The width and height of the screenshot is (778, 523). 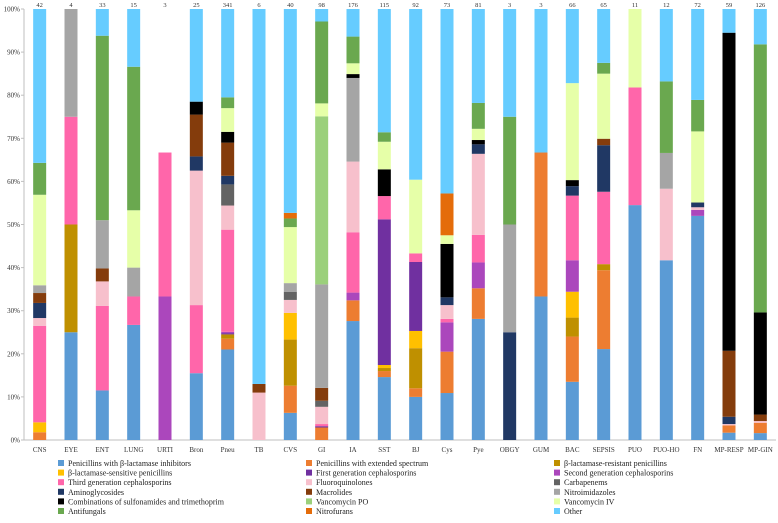 I want to click on y-tick-label: 90%, so click(x=13, y=53).